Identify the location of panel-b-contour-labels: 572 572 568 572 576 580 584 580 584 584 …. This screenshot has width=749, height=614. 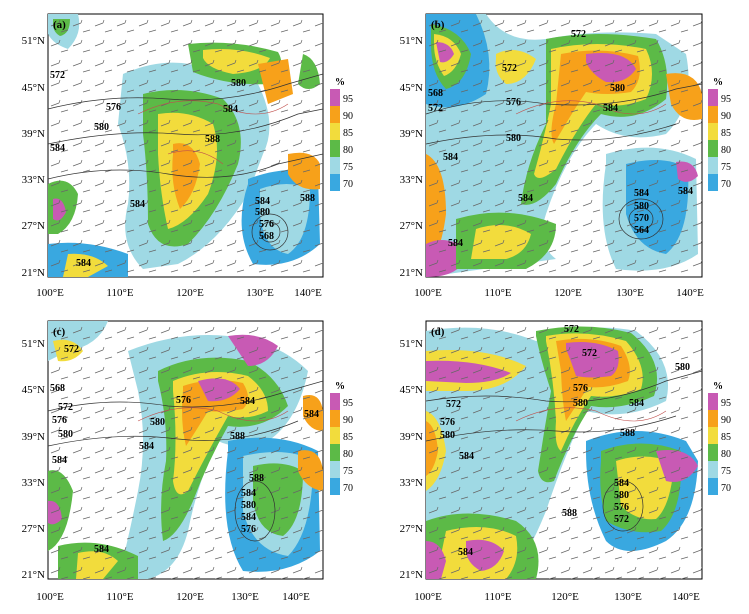
(560, 132).